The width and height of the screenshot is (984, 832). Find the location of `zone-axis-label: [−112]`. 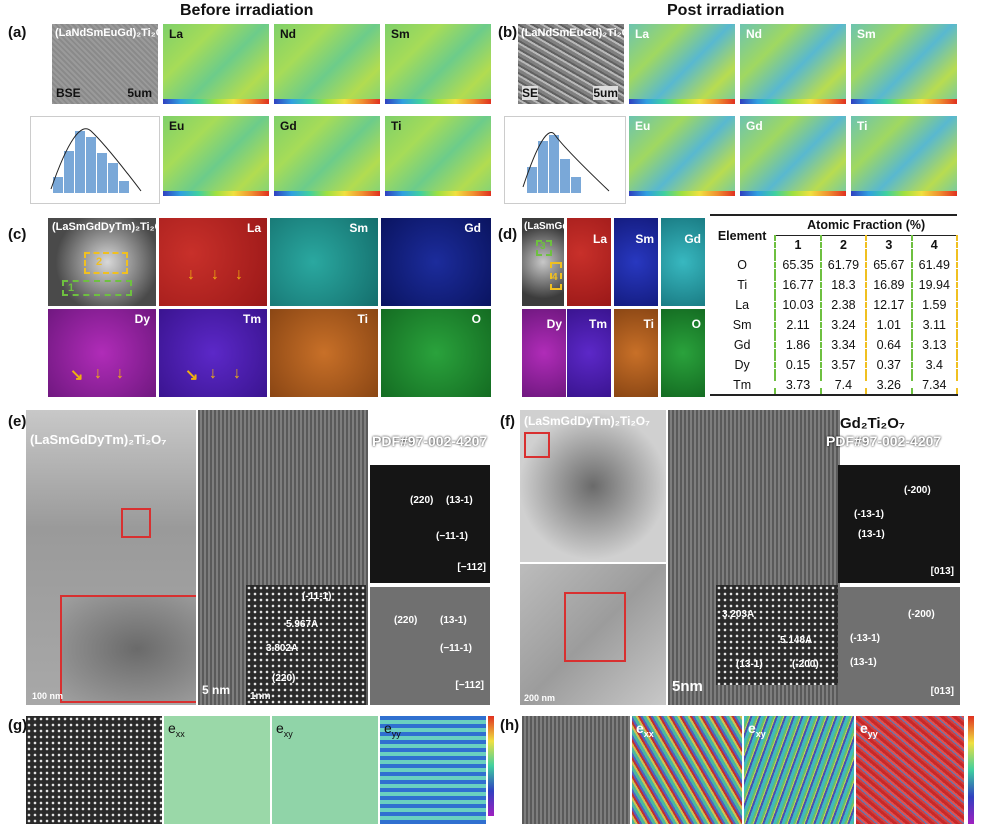

zone-axis-label: [−112] is located at coordinates (469, 685).